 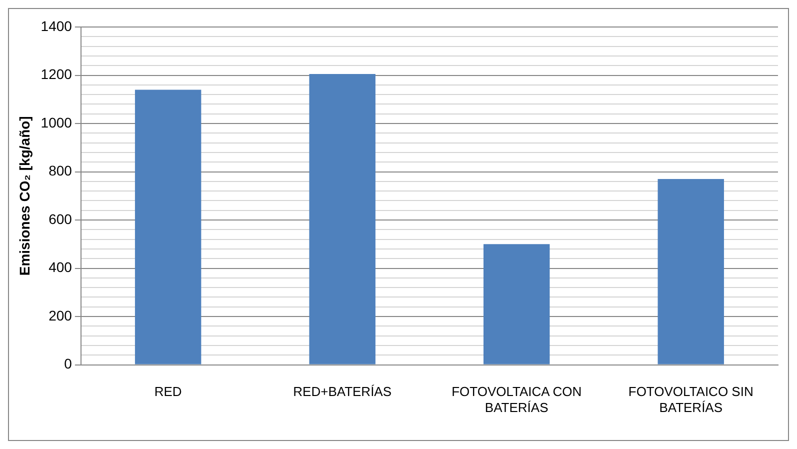 What do you see at coordinates (56, 122) in the screenshot?
I see `y-tick-label: 1000` at bounding box center [56, 122].